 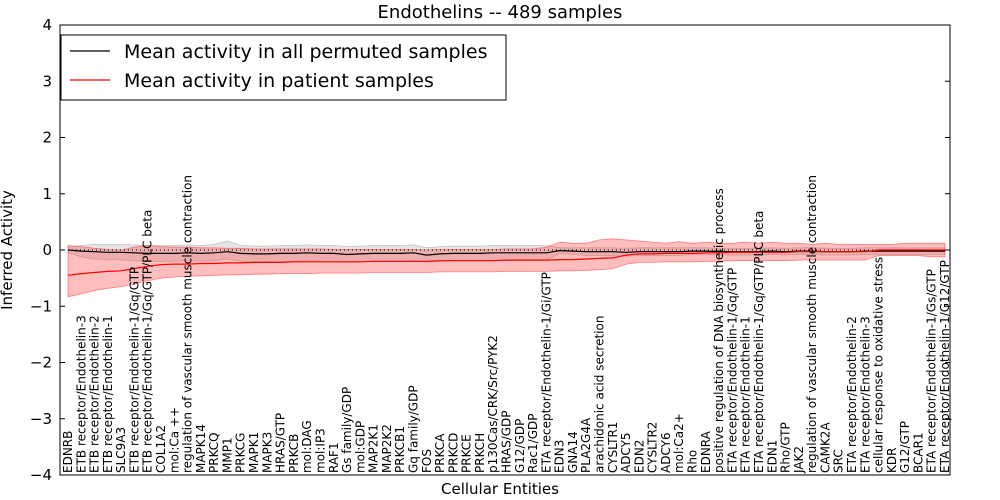 What do you see at coordinates (746, 394) in the screenshot?
I see `x-category-label: ETA receptor/Endothelin-1` at bounding box center [746, 394].